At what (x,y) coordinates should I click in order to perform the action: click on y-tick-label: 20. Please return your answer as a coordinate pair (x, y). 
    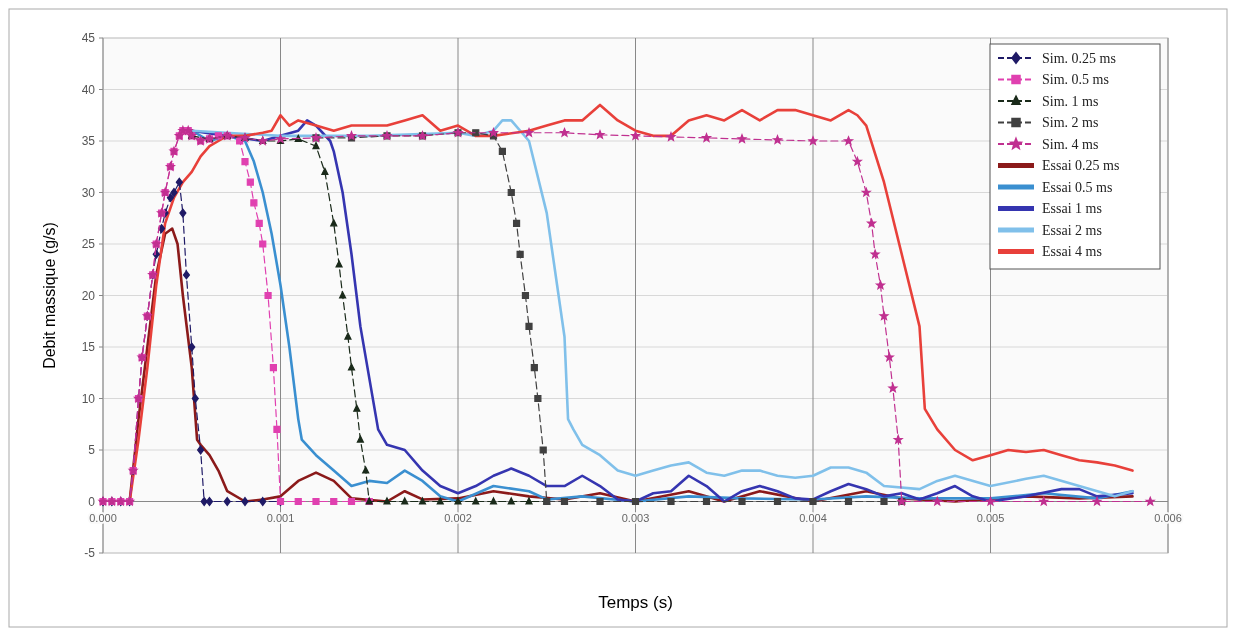
    Looking at the image, I should click on (88, 295).